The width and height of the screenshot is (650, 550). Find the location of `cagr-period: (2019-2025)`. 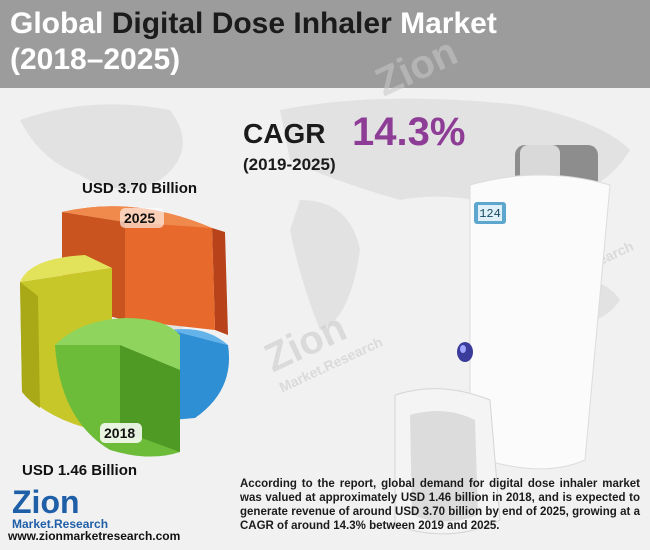

cagr-period: (2019-2025) is located at coordinates (289, 164).